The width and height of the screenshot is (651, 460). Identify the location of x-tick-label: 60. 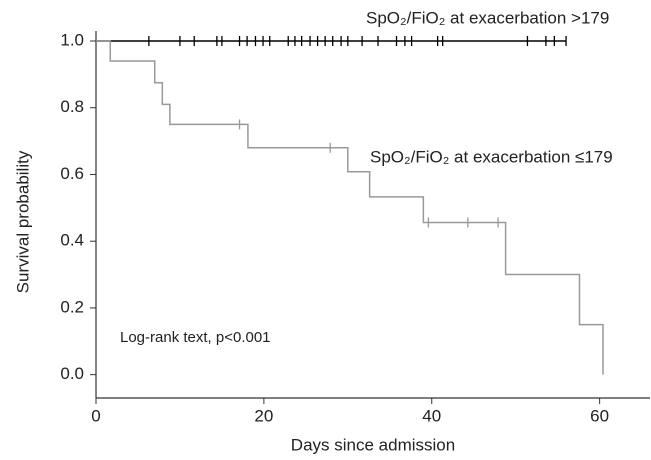
(599, 415).